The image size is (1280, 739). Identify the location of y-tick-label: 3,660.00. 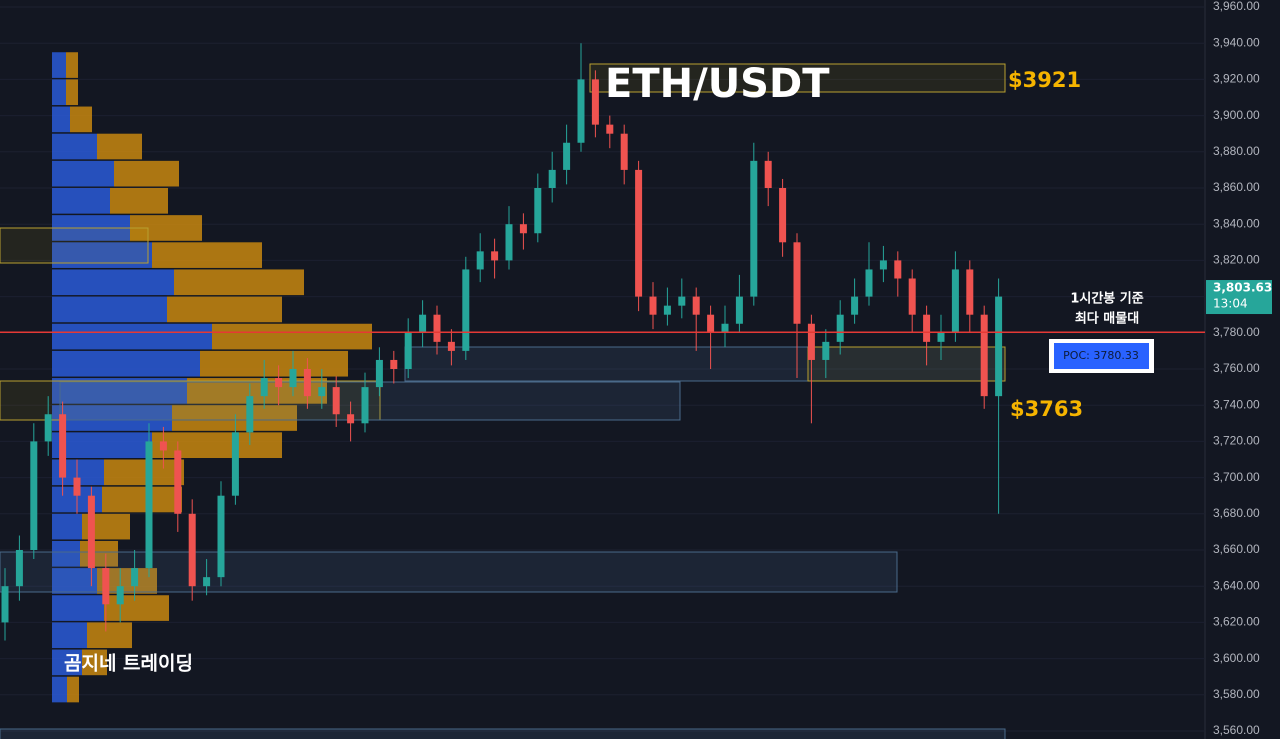
(1236, 549).